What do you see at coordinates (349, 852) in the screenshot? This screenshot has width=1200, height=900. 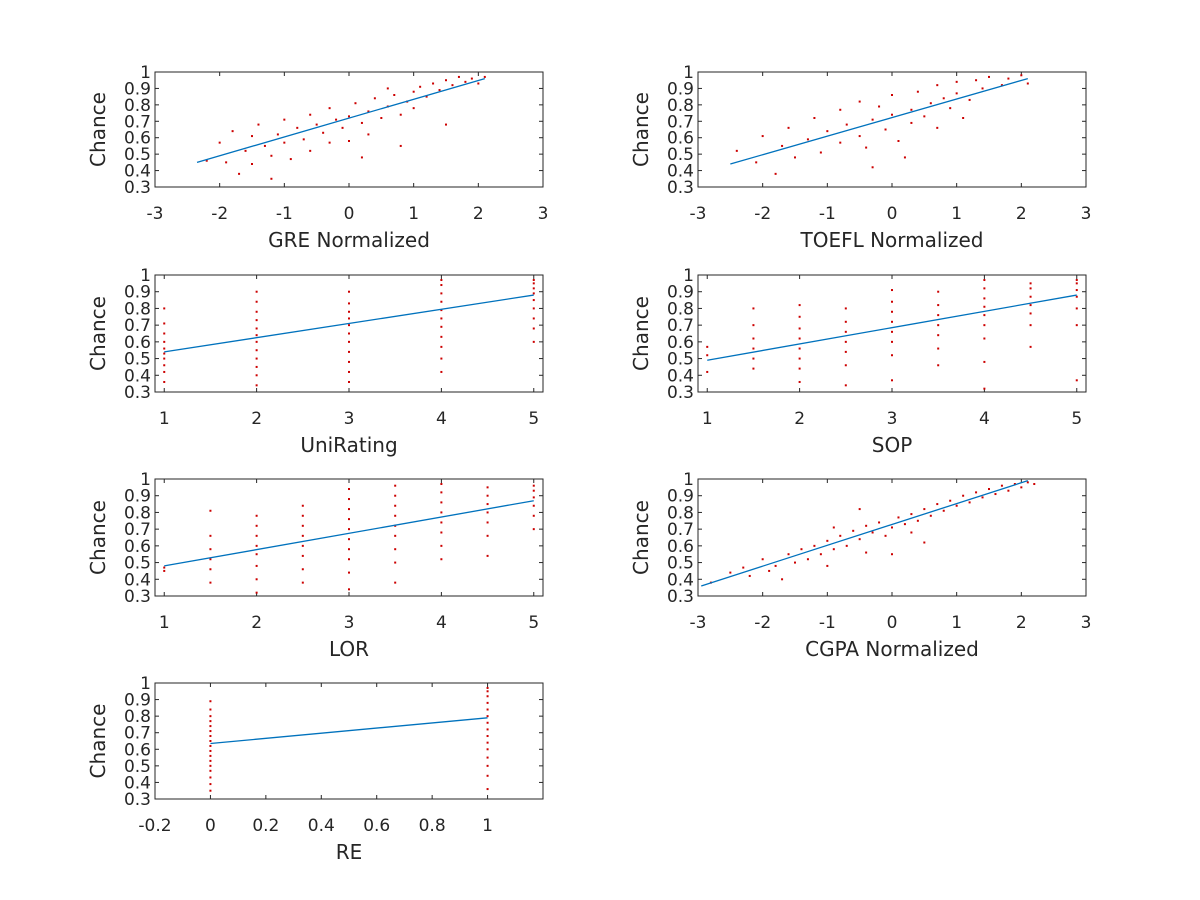 I see `x-axis-label: RE` at bounding box center [349, 852].